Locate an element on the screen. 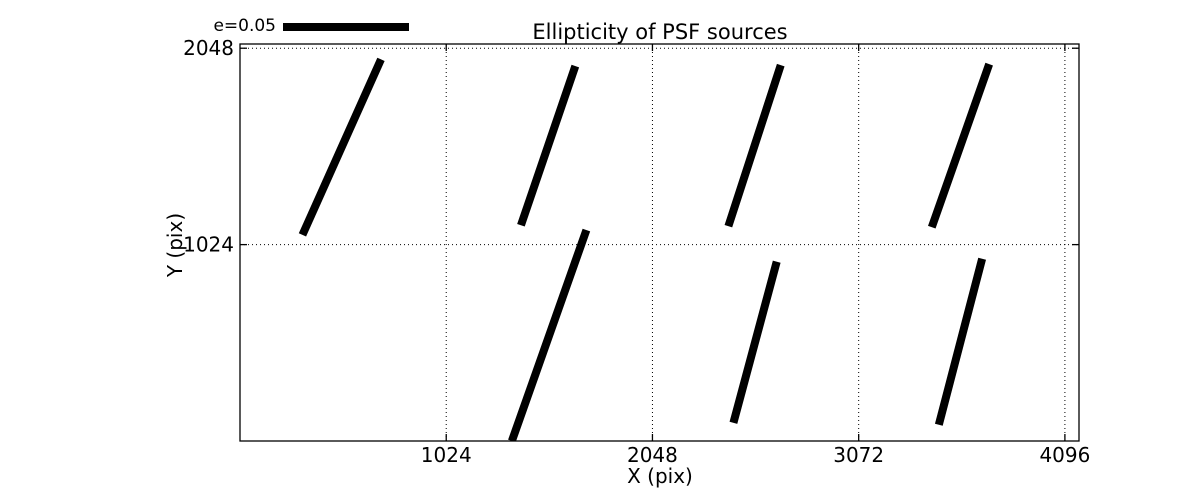 The width and height of the screenshot is (1200, 490). x-axis-label: X (pix) is located at coordinates (660, 476).